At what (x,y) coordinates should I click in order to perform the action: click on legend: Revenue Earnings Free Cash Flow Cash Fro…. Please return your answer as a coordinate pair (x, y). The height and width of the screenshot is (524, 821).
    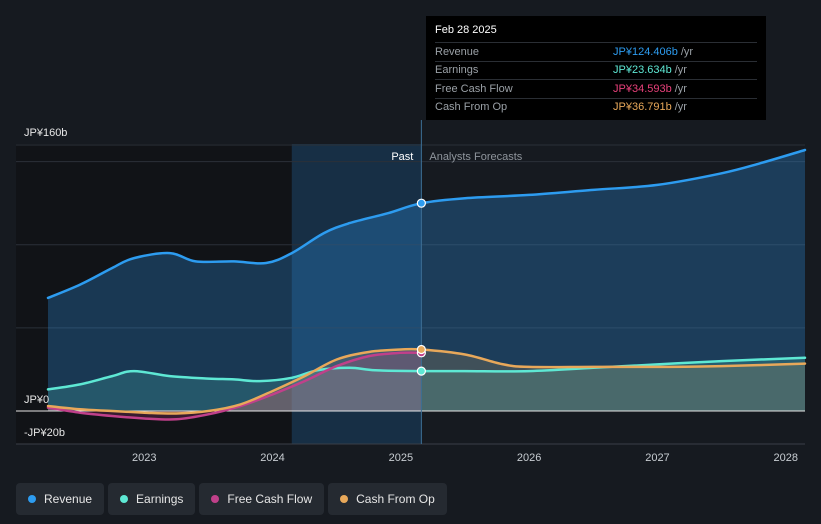
    Looking at the image, I should click on (231, 499).